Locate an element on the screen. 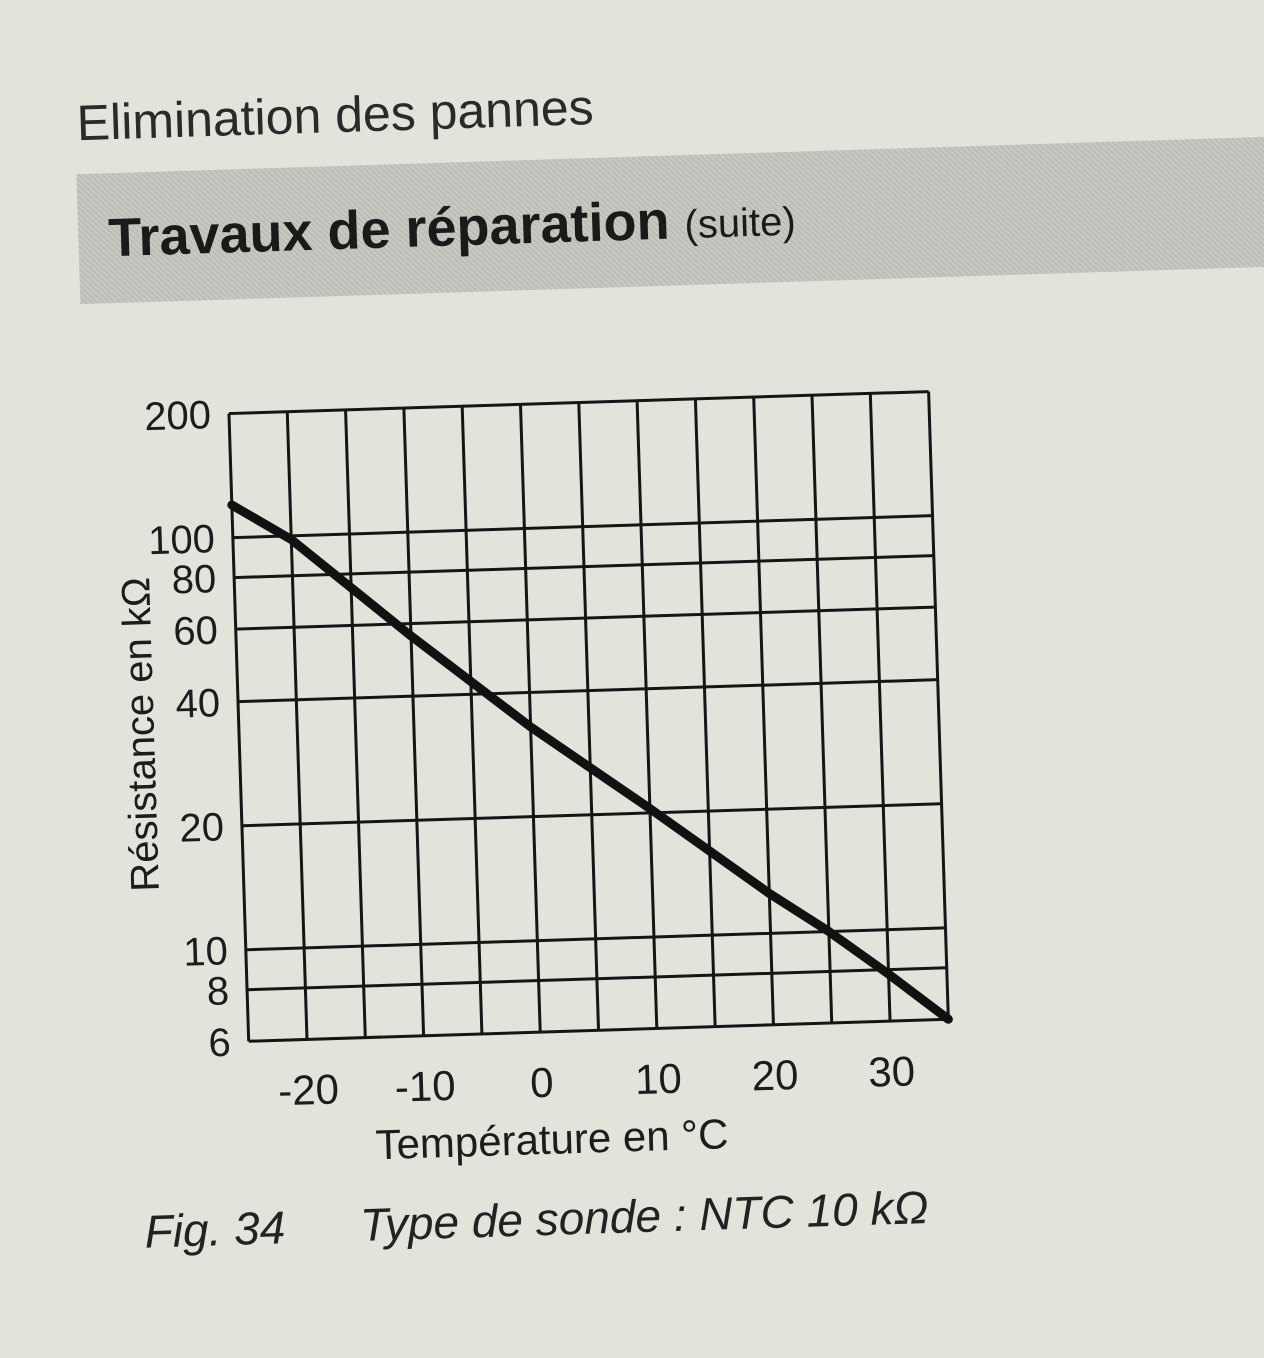 The width and height of the screenshot is (1264, 1358). y-tick-label: 6 is located at coordinates (220, 1043).